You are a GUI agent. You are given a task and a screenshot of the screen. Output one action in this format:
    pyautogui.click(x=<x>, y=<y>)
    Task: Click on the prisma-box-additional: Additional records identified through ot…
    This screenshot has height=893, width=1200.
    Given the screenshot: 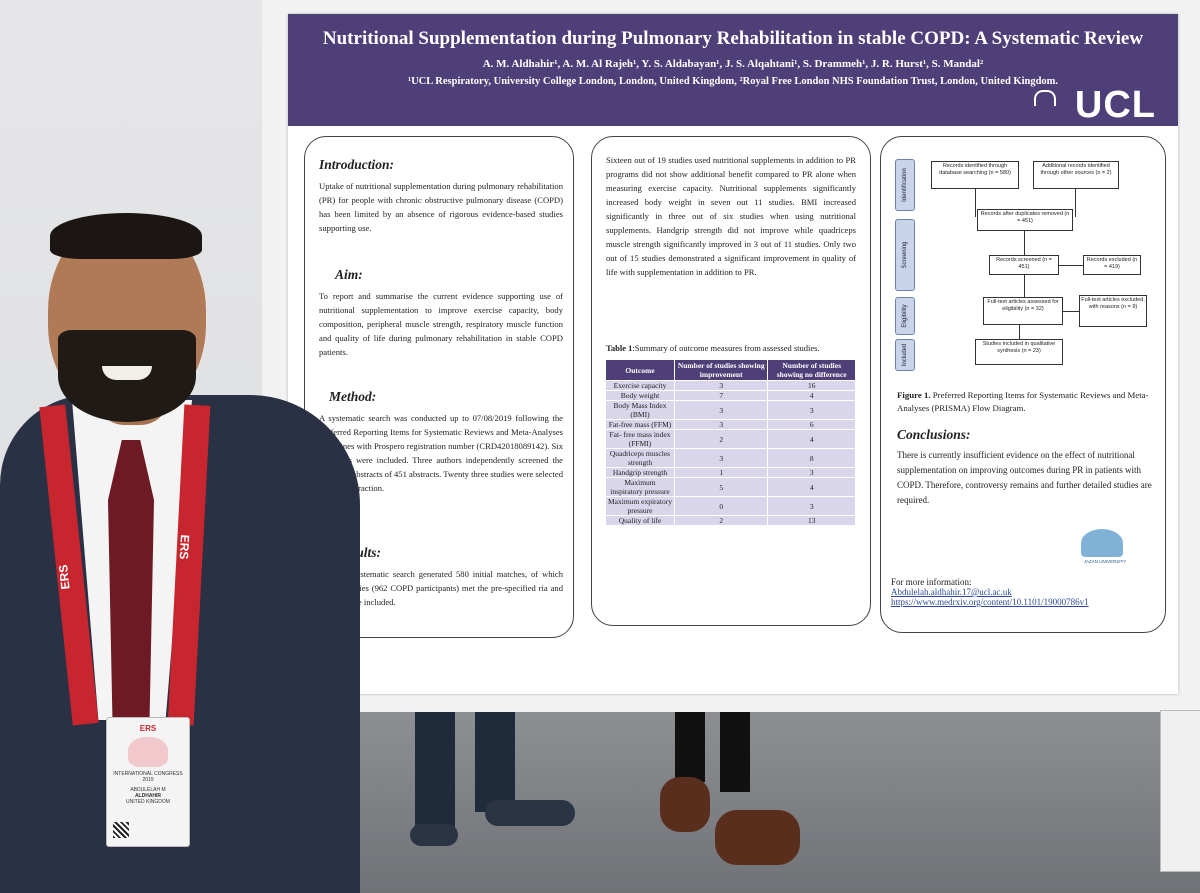 What is the action you would take?
    pyautogui.click(x=1076, y=175)
    